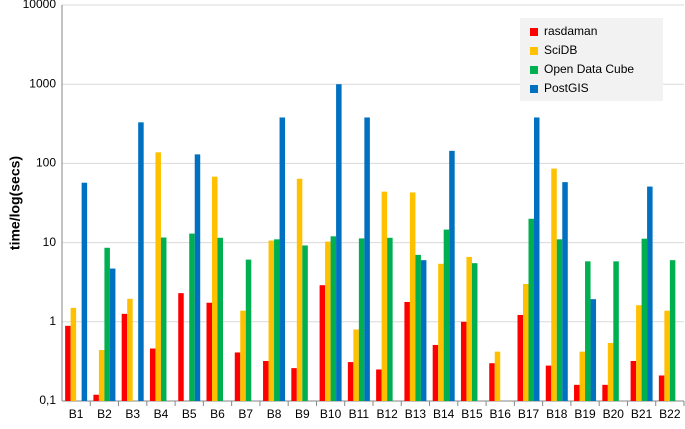 This screenshot has height=429, width=685. I want to click on x-tick-label: B9, so click(302, 414).